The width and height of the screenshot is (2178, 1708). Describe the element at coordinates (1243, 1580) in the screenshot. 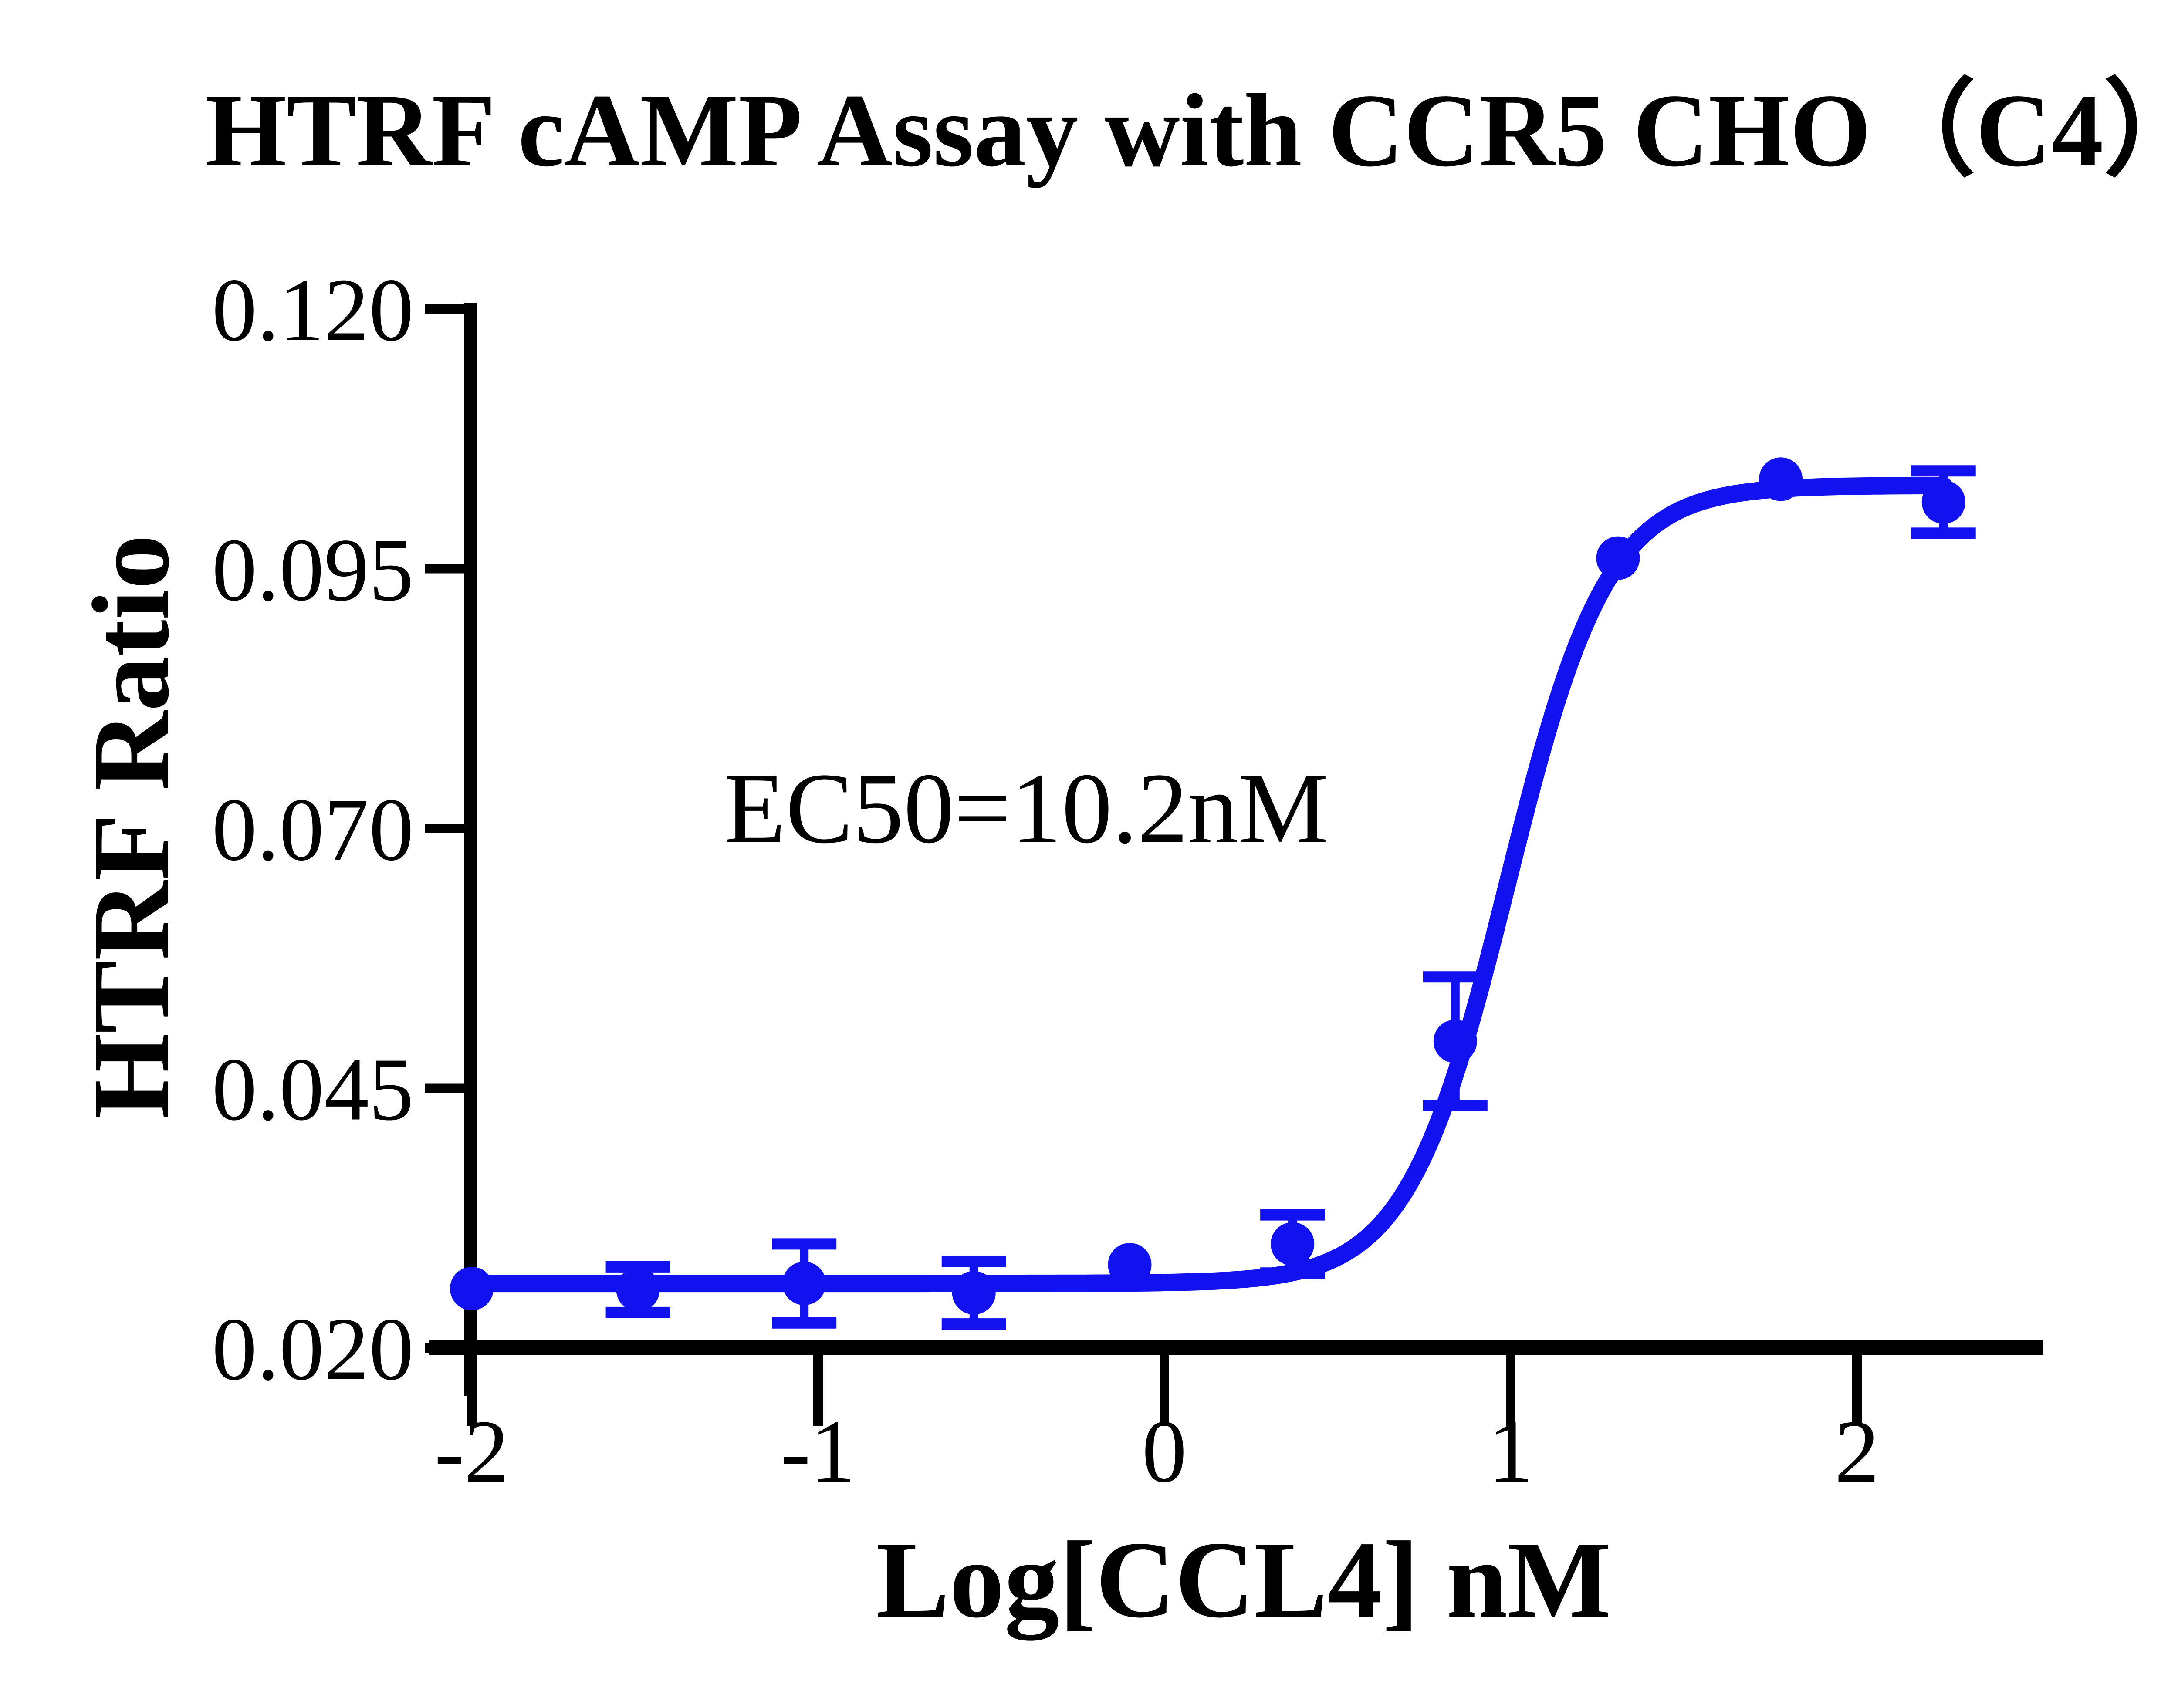

I see `x-axis-label: Log[CCL4] nM` at that location.